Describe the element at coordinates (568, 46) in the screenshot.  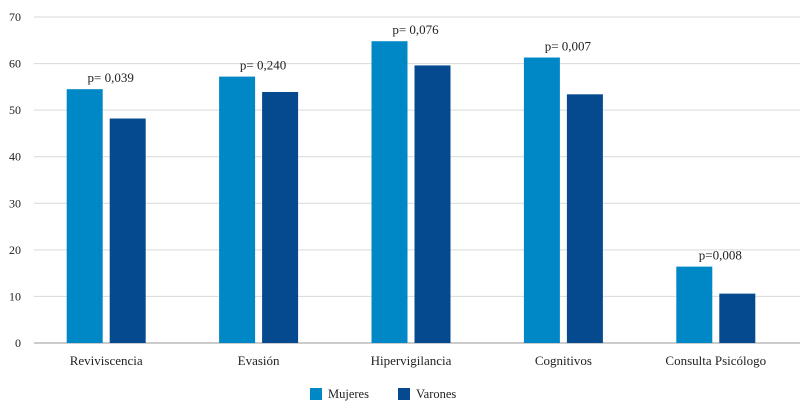
I see `p-value-annotation: p= 0,007` at that location.